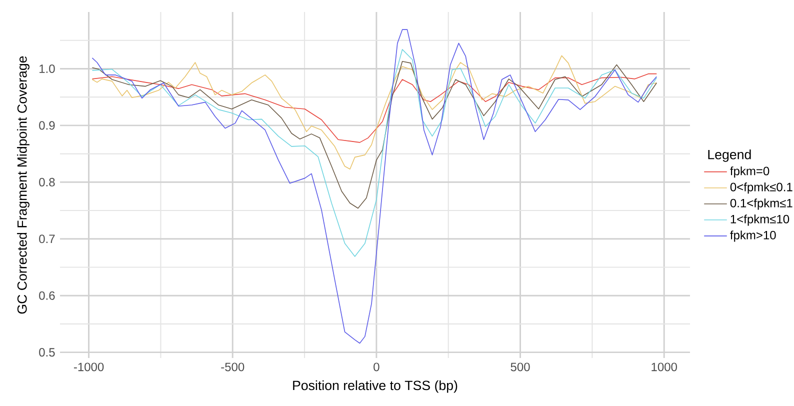 This screenshot has height=406, width=794. I want to click on y-tick-label: 0.8, so click(47, 182).